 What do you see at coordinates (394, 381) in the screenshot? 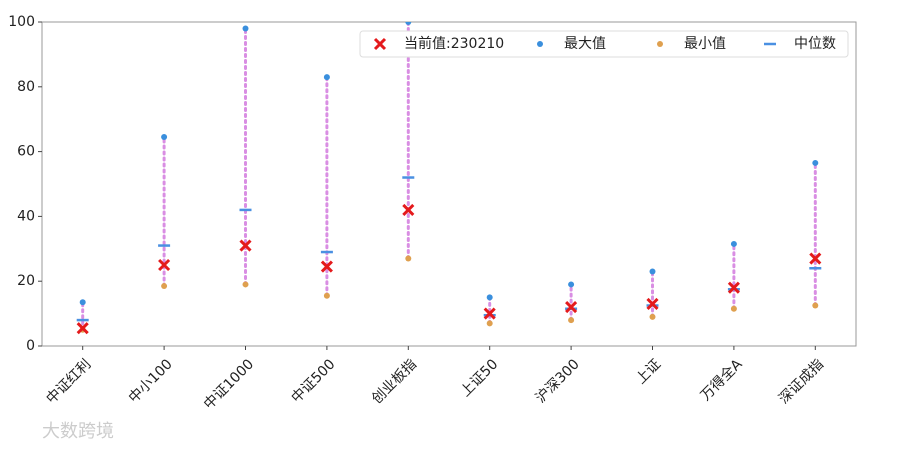
I see `x-tick-label: 创业板指` at bounding box center [394, 381].